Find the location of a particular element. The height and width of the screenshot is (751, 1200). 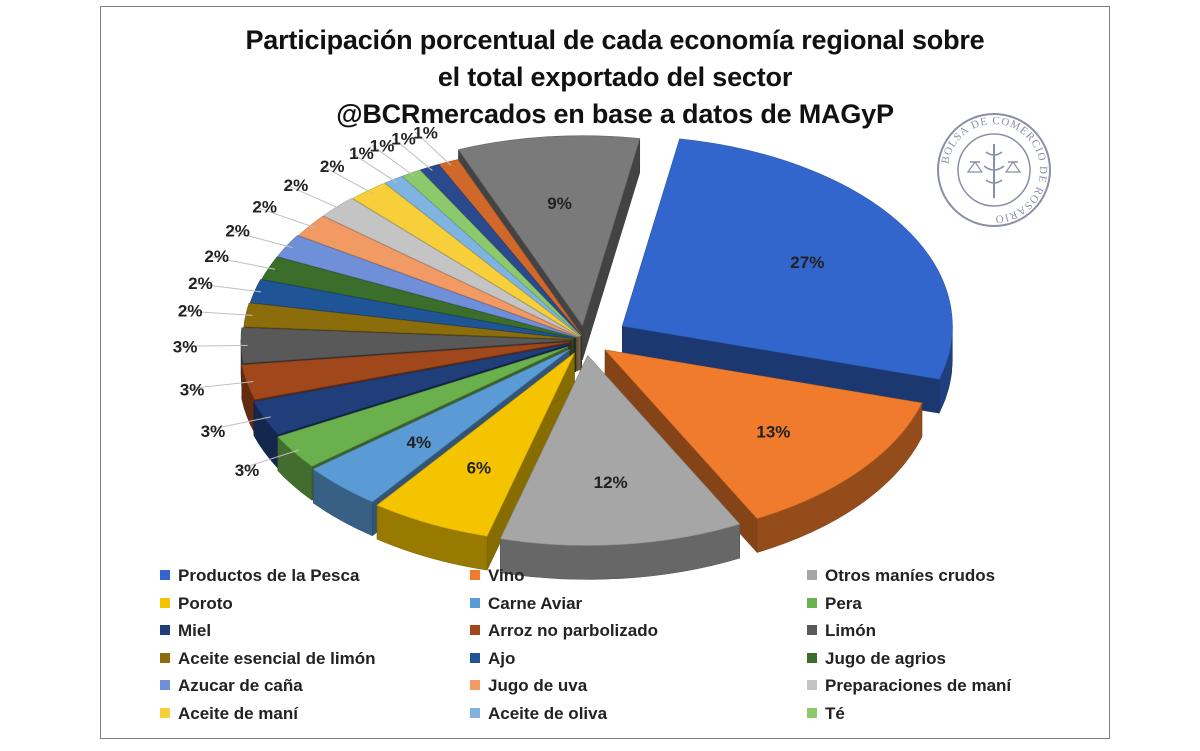

legend-item: Arroz no parbolizado is located at coordinates (564, 631).